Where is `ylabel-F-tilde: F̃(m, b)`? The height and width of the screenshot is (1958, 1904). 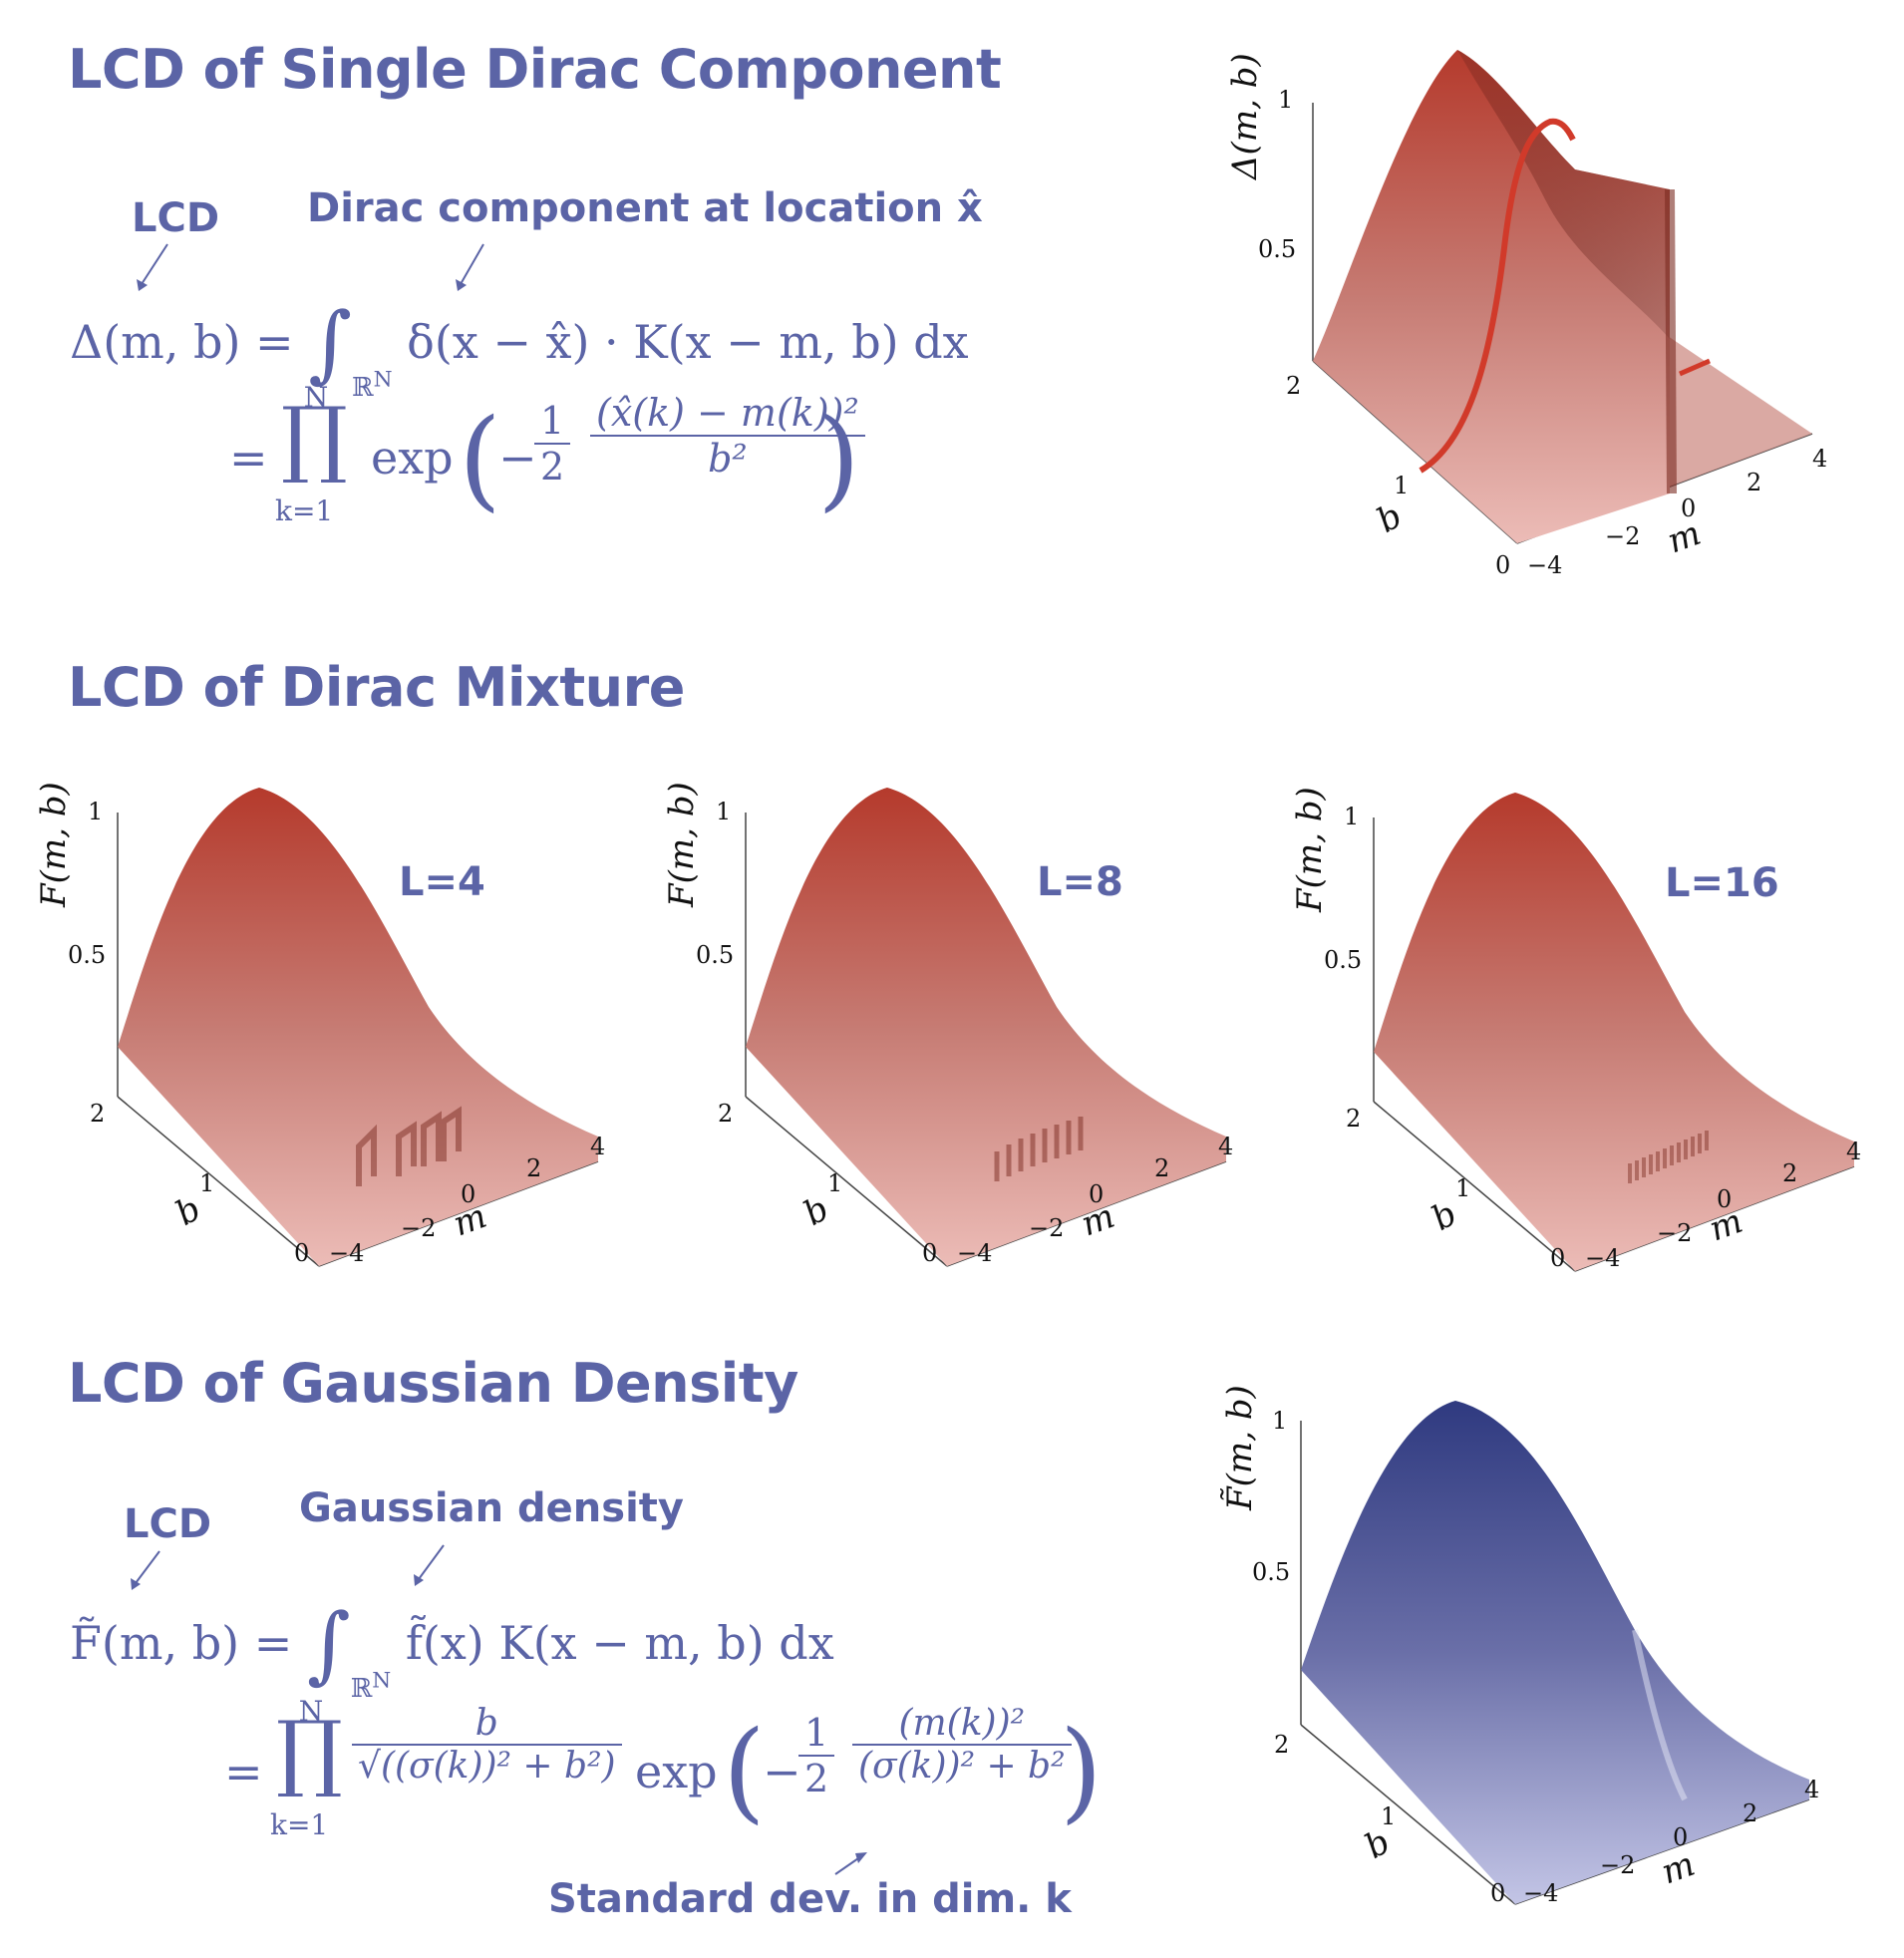 ylabel-F-tilde: F̃(m, b) is located at coordinates (1240, 1448).